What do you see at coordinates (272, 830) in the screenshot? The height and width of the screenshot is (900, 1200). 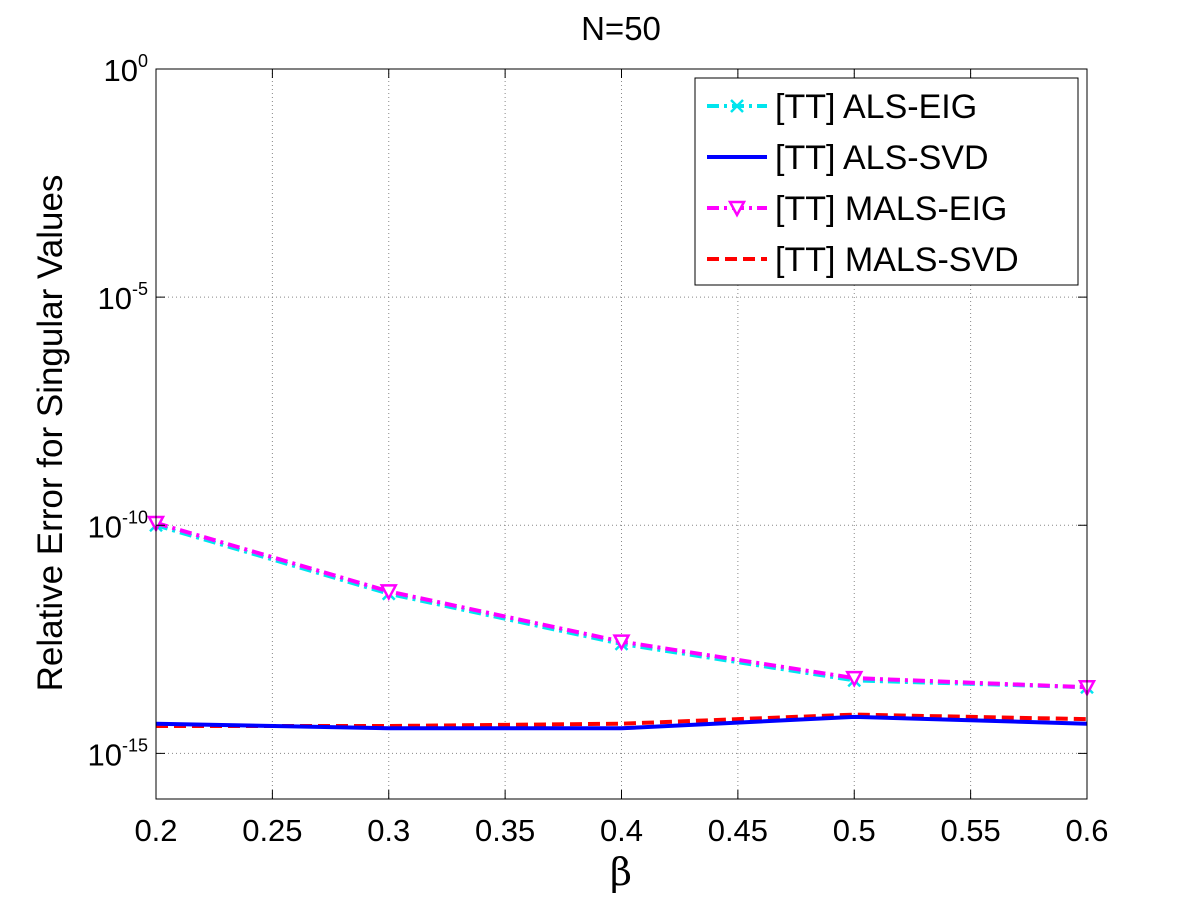 I see `x-tick-label: 0.25` at bounding box center [272, 830].